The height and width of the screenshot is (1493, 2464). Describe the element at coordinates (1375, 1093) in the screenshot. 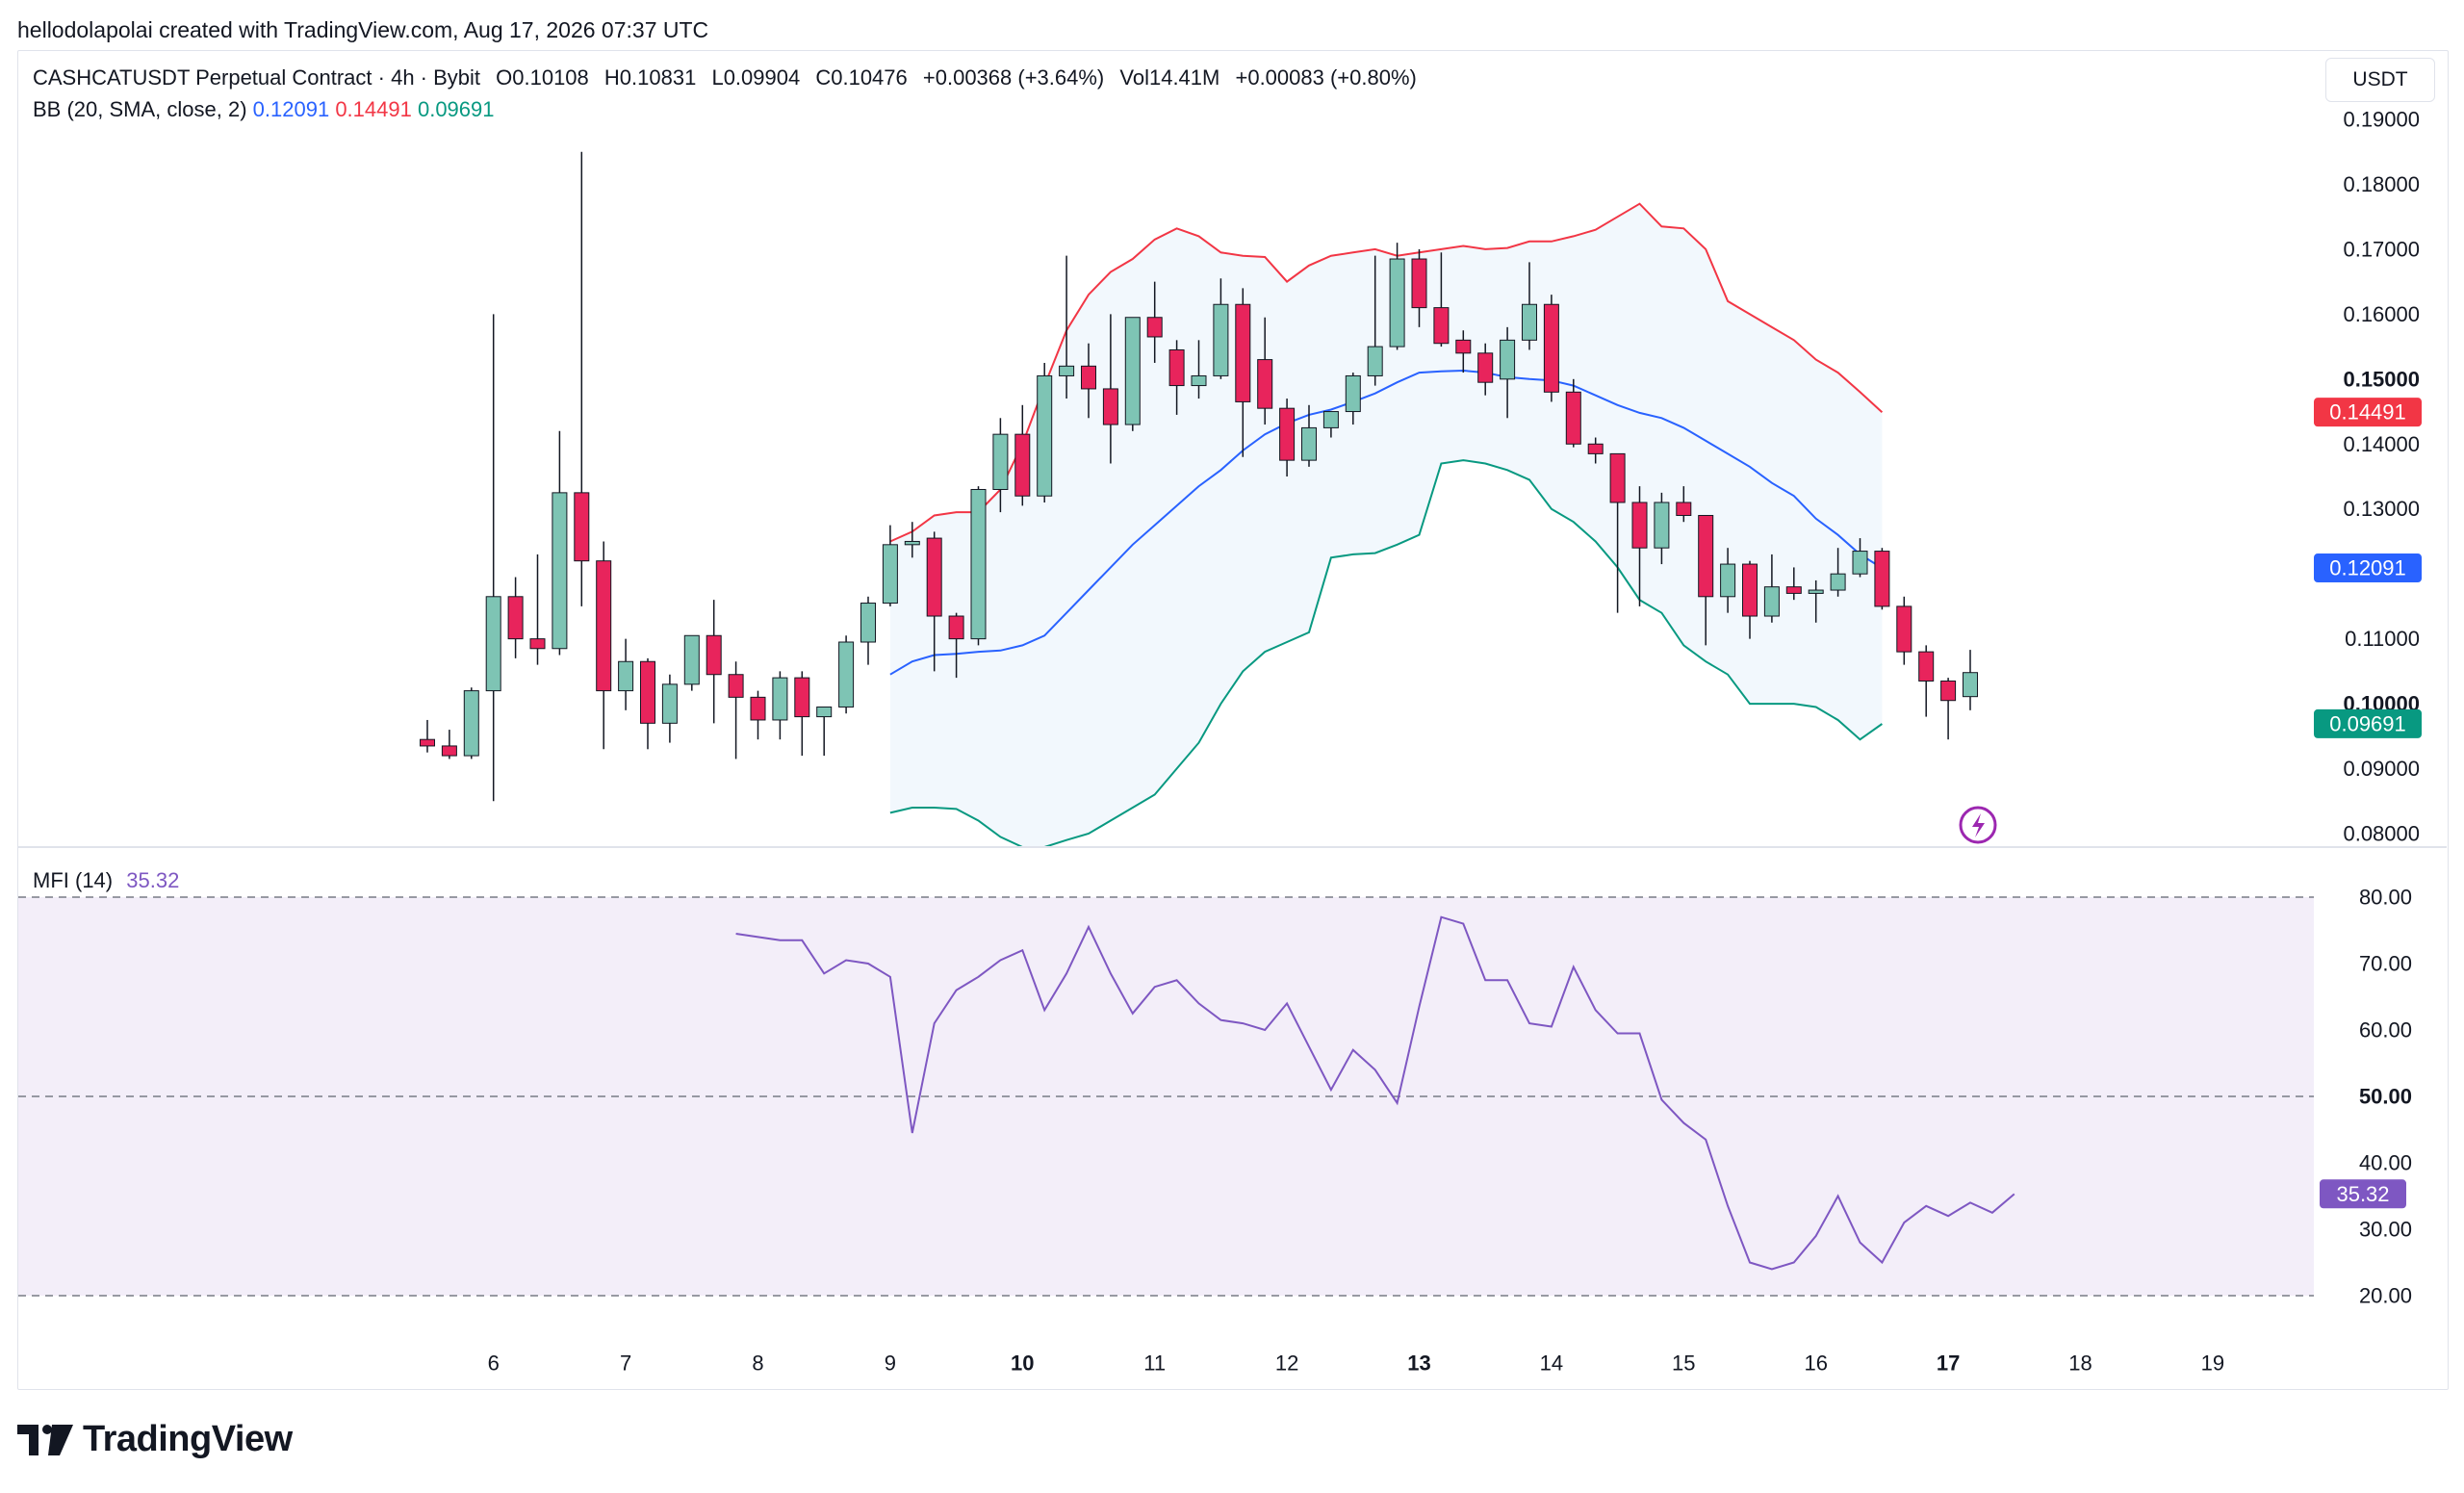

I see `mfi-line` at that location.